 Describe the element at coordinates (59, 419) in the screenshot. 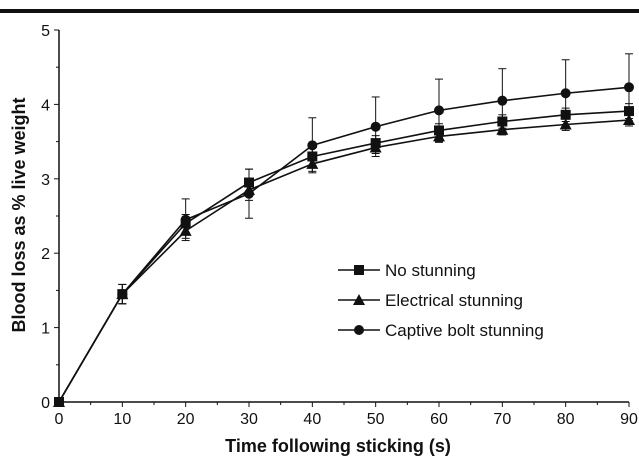

I see `x-tick-label: 0` at that location.